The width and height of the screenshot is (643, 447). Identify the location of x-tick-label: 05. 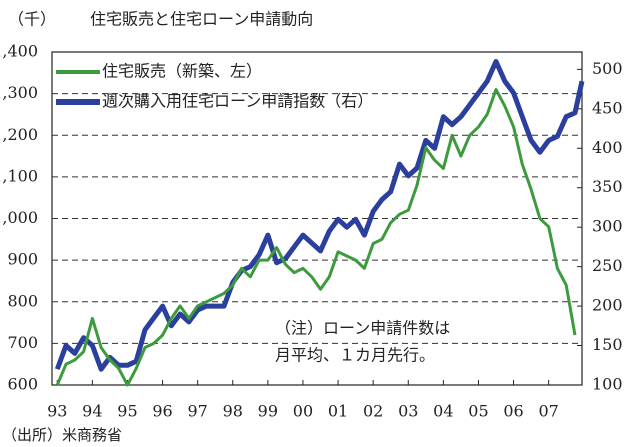
(478, 411).